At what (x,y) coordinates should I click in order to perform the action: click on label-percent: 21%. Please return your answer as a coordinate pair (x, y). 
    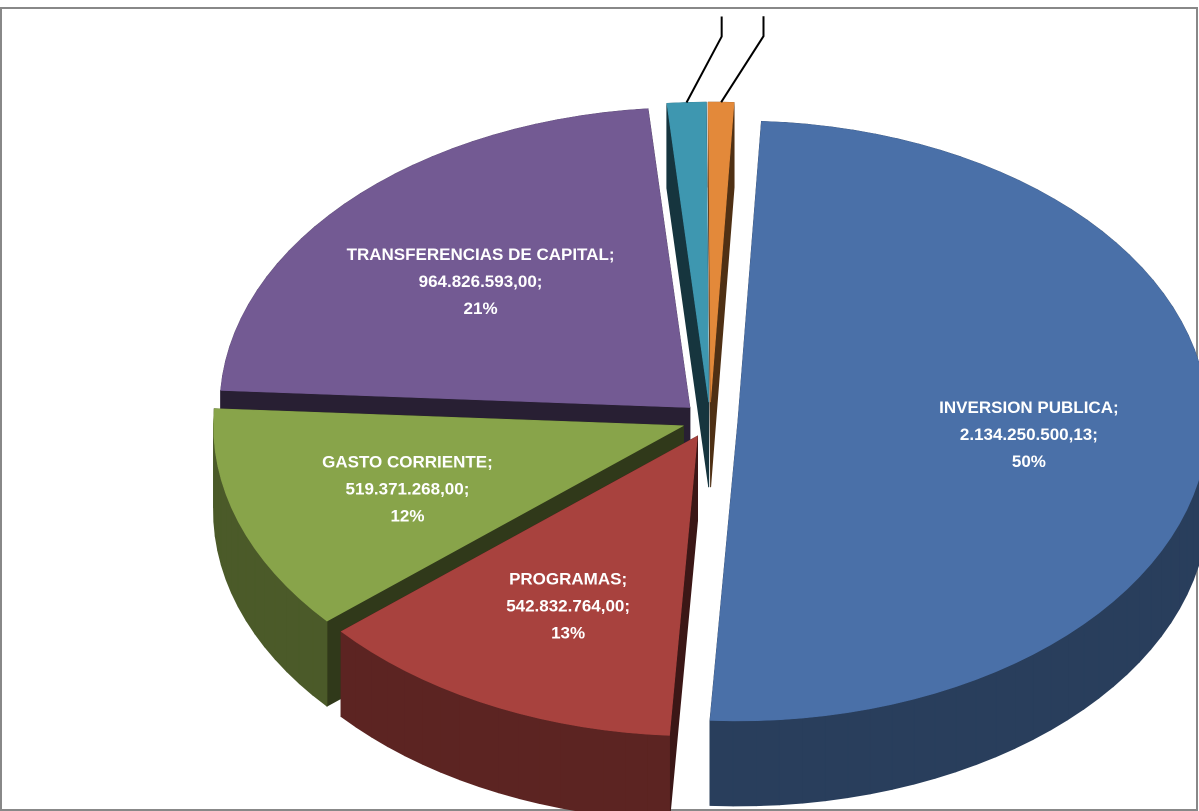
    Looking at the image, I should click on (481, 309).